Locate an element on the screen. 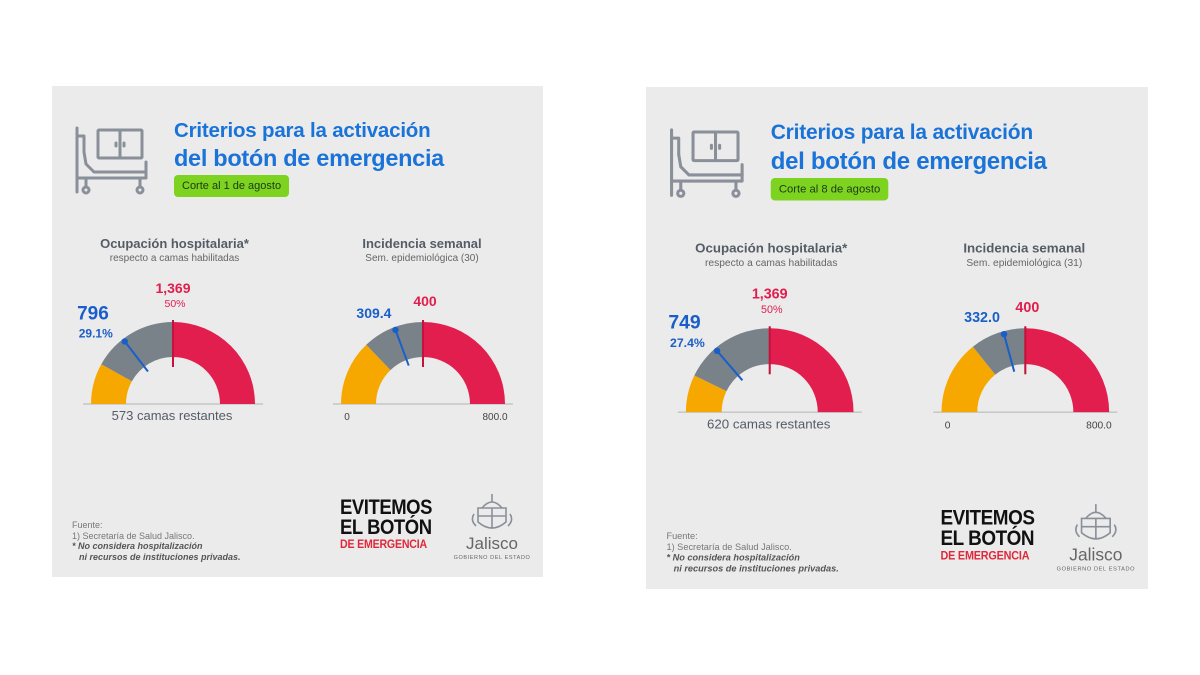 The image size is (1200, 675). incidence-gauge: 309.4 400 0 800.0 is located at coordinates (423, 358).